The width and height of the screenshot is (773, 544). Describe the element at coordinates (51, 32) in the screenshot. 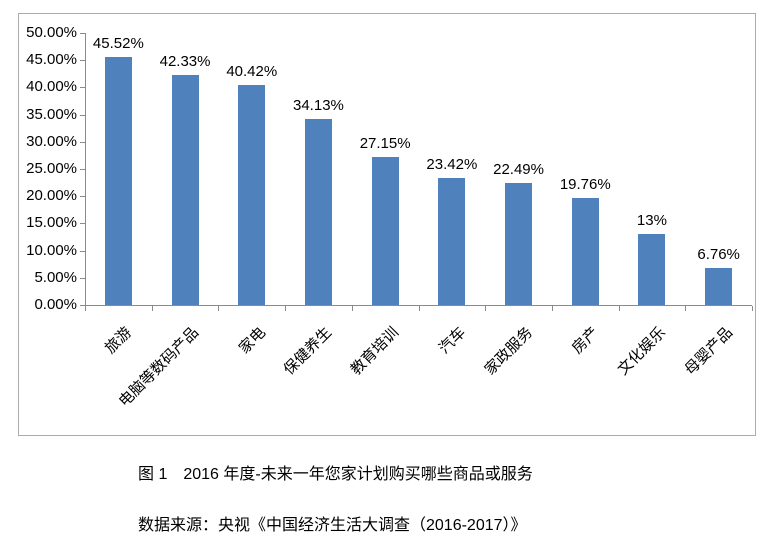

I see `y-tick-label: 50.00%` at that location.